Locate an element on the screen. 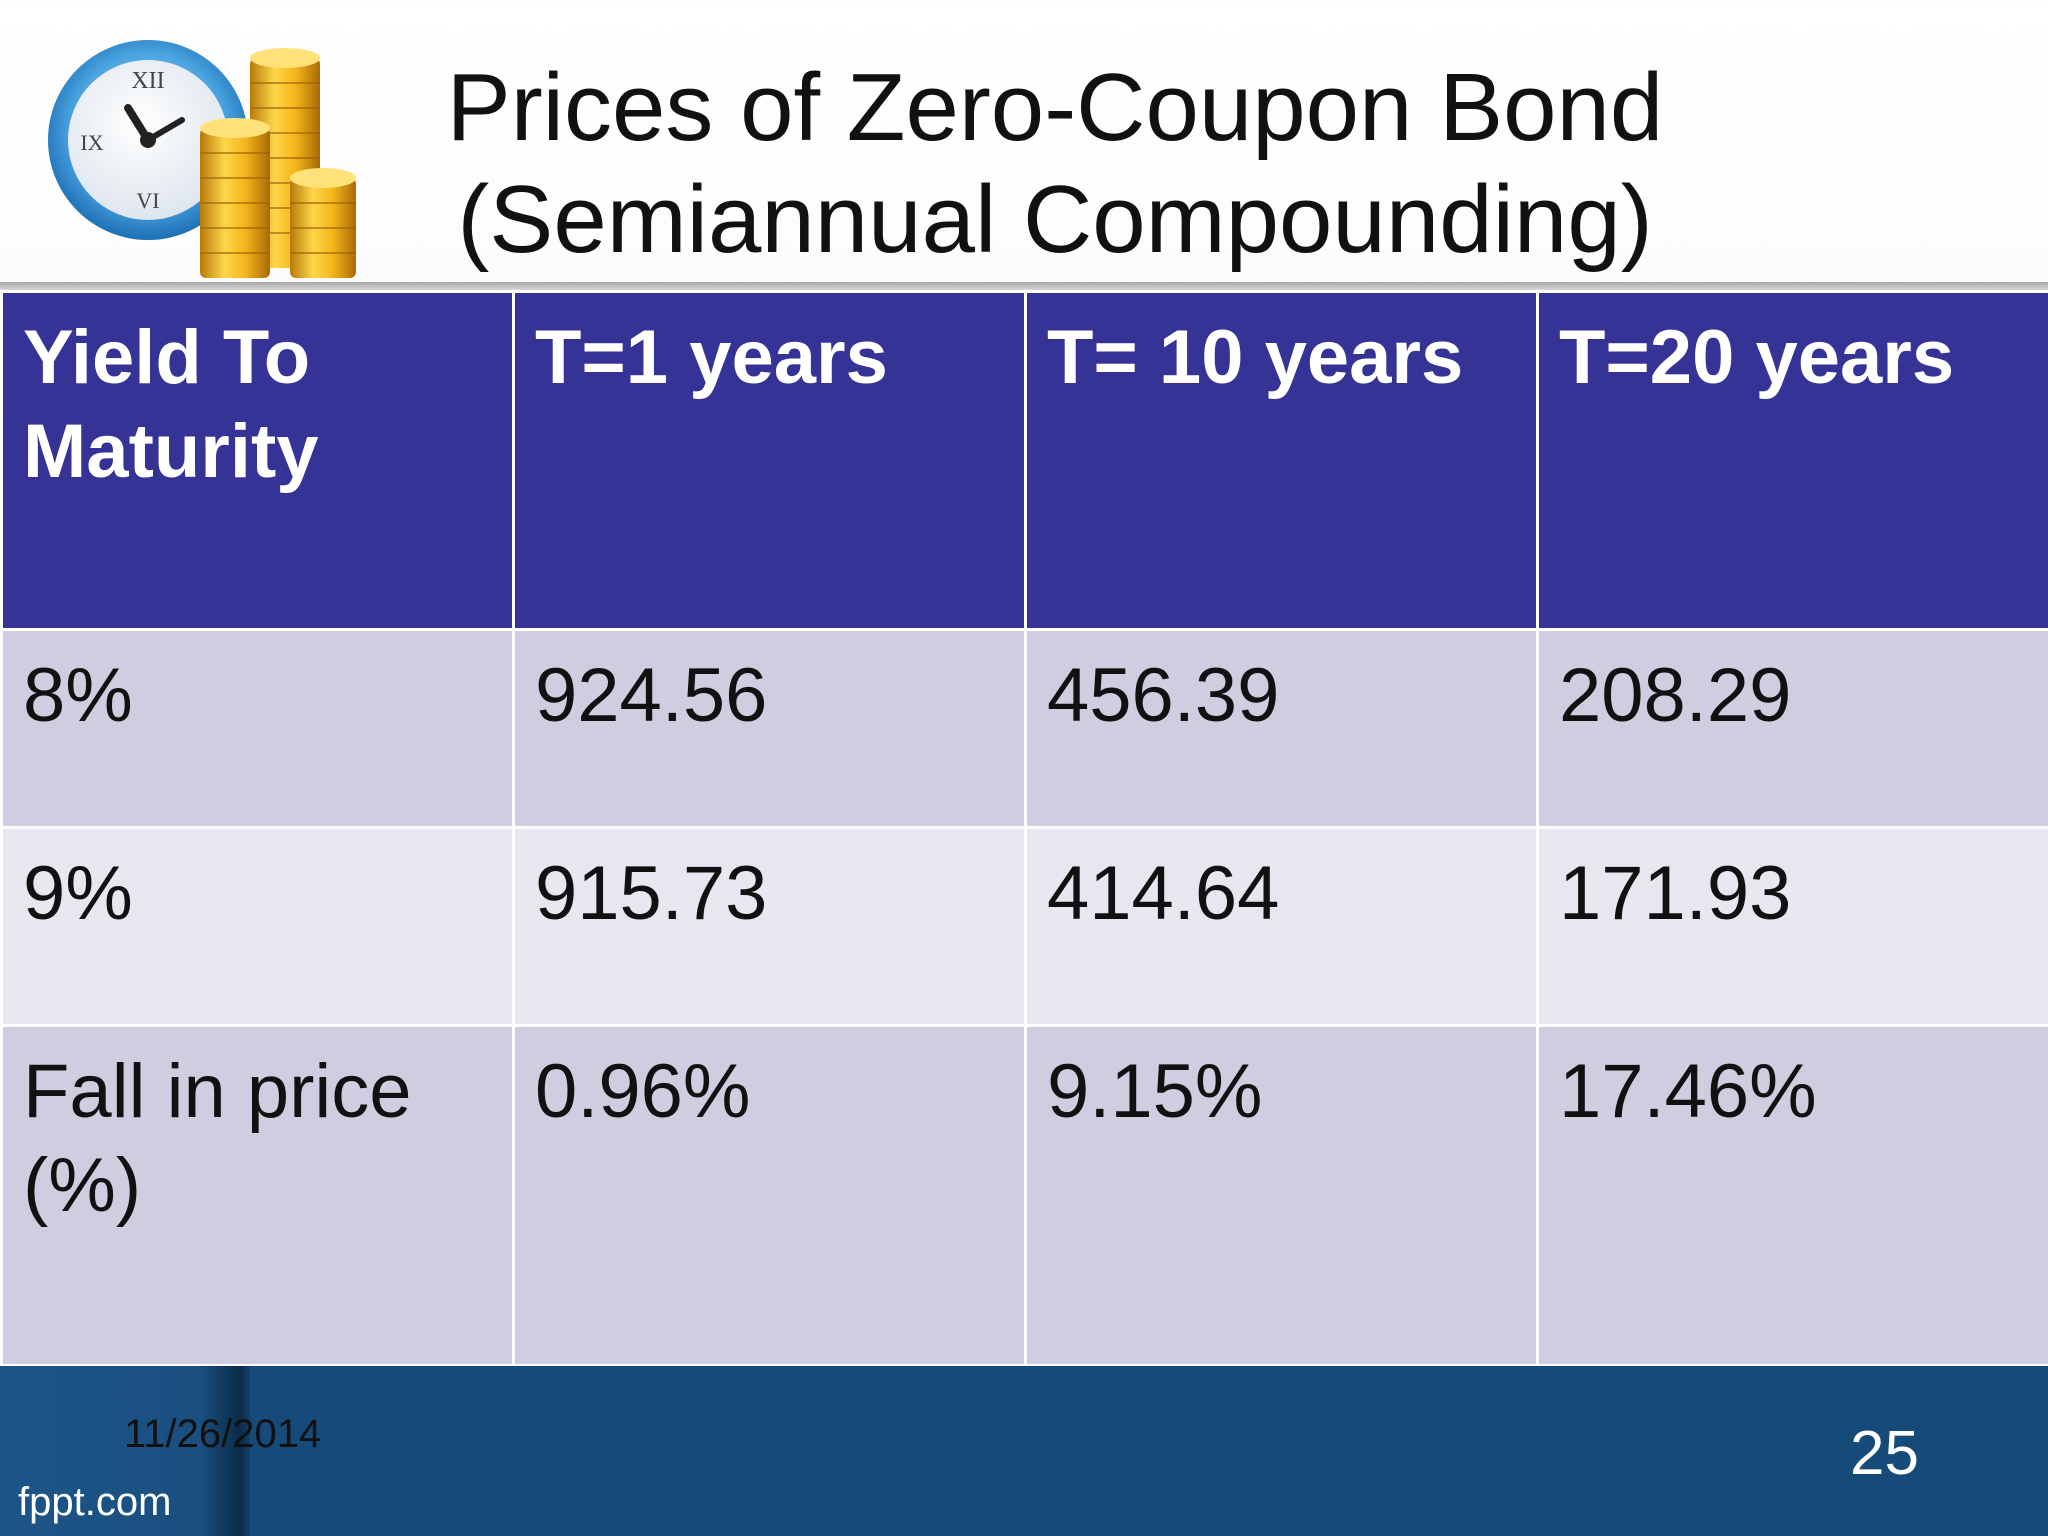 The height and width of the screenshot is (1536, 2048). table-row: 8% 924.56 456.39 208.29 is located at coordinates (1024, 728).